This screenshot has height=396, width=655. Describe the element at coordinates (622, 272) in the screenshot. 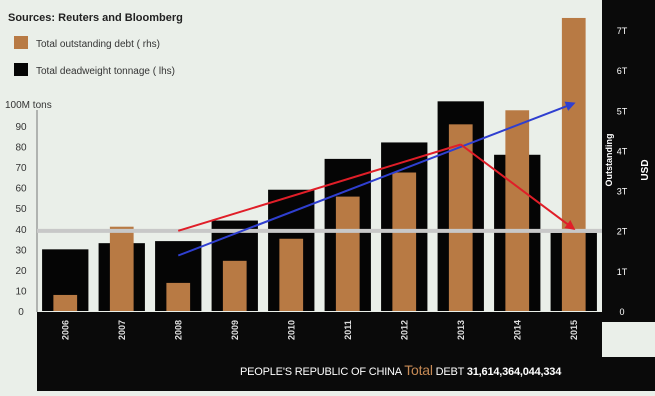

I see `right-tick-label: 1T` at that location.